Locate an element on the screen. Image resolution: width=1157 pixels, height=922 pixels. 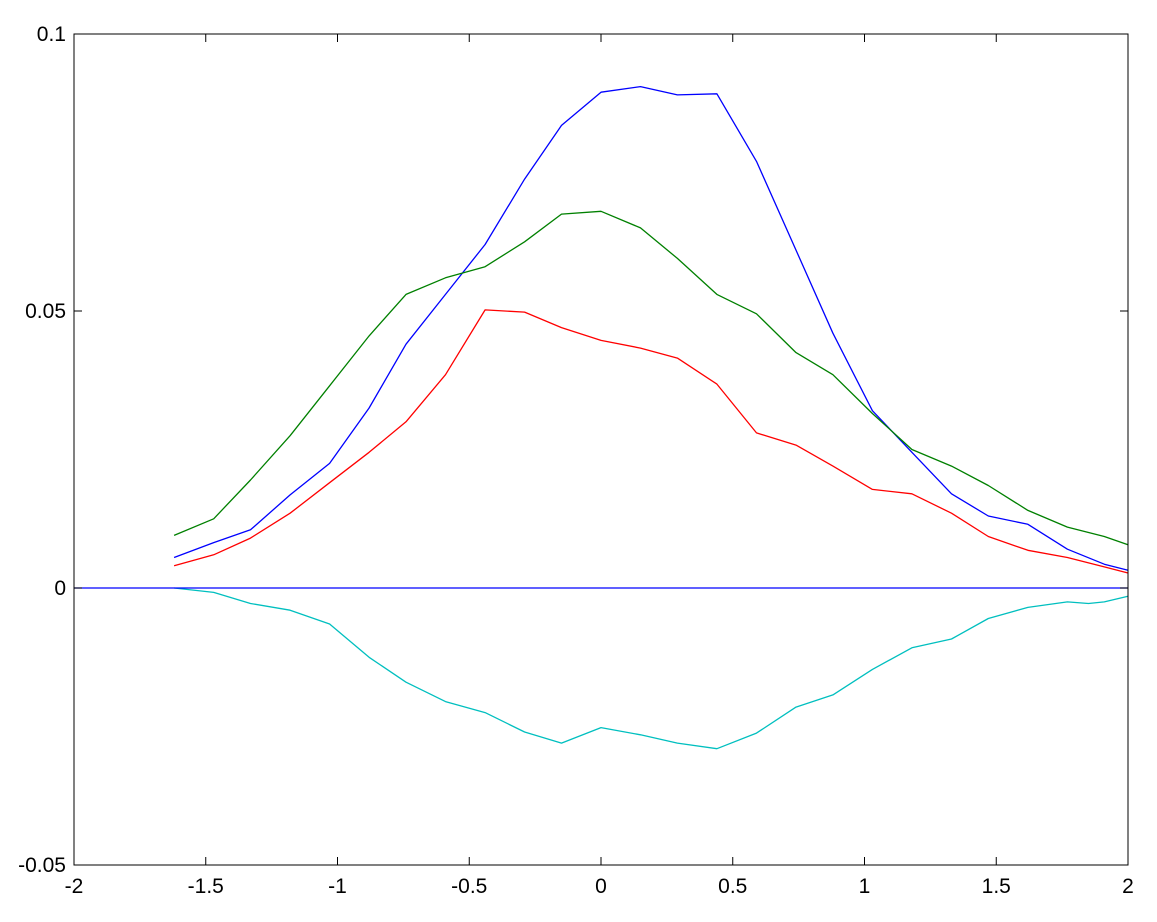
x-tick-label: 0 is located at coordinates (601, 886).